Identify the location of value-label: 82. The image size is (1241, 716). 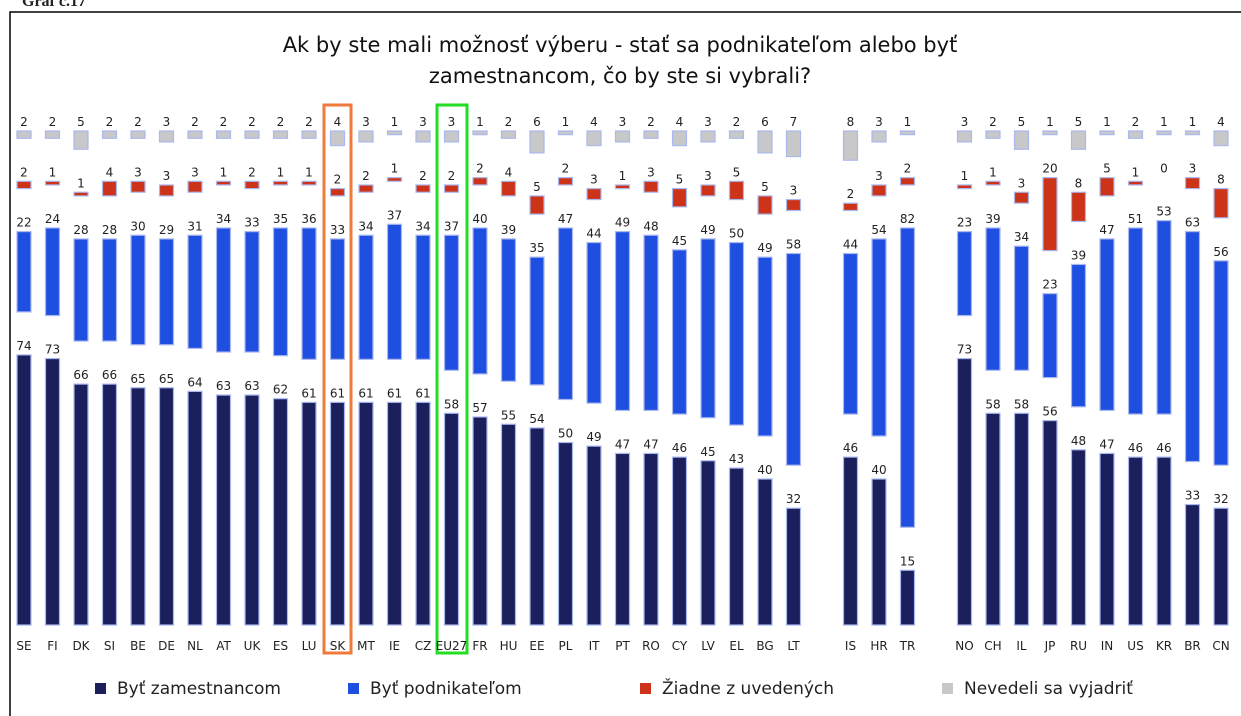
(907, 219).